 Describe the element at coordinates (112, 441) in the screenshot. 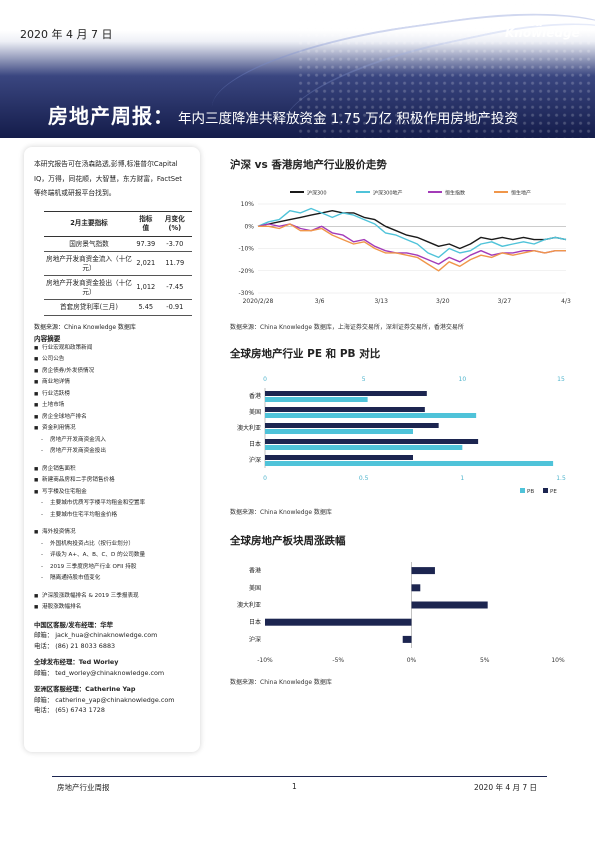

I see `list-subitem: 房地产开发商资金流入` at that location.